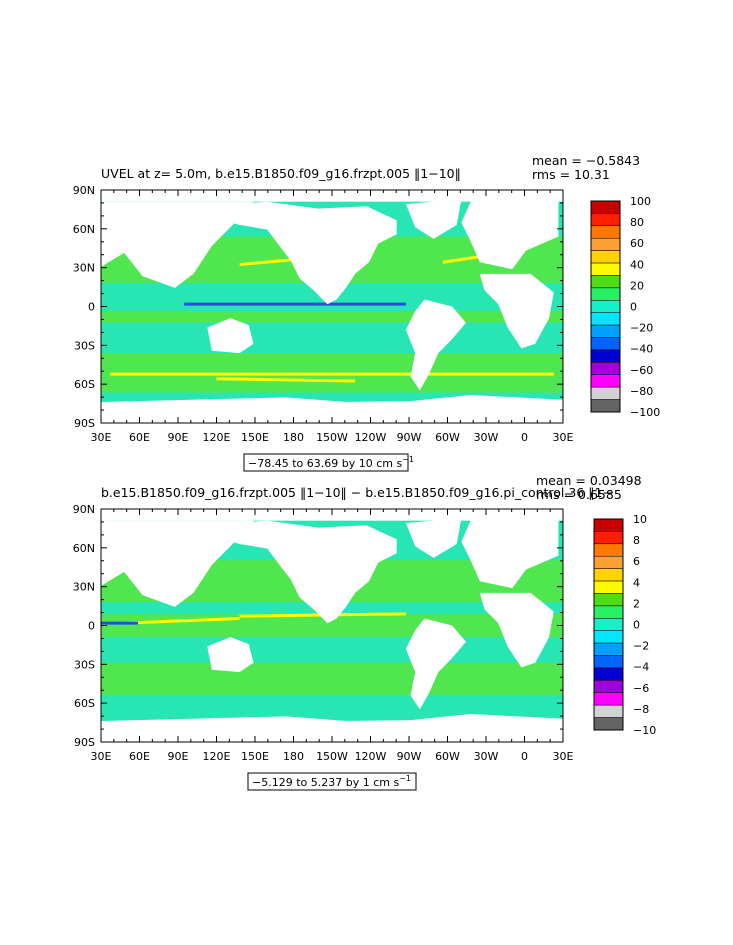 The height and width of the screenshot is (945, 733). What do you see at coordinates (645, 412) in the screenshot?
I see `colorbar-label: −100` at bounding box center [645, 412].